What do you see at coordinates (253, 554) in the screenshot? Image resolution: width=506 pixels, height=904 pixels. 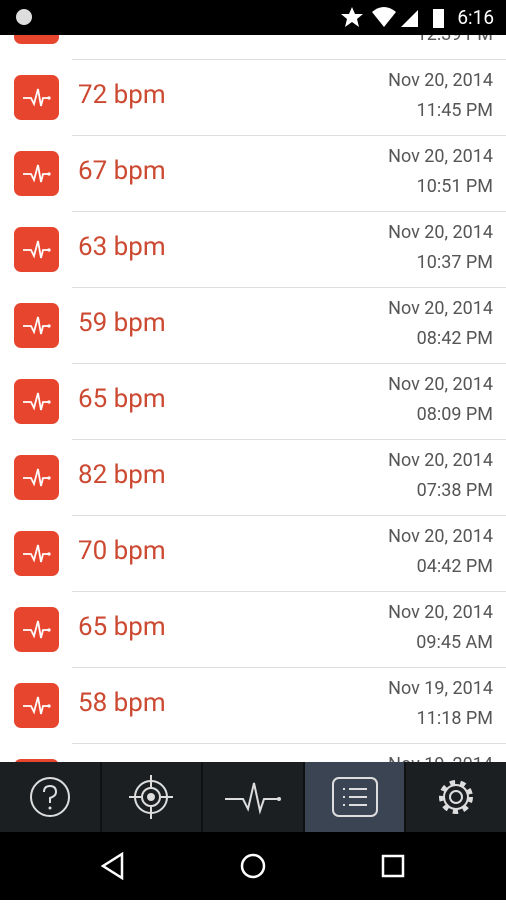 I see `reading-row: 70 bpm Nov 20, 2014 04:42 PM` at bounding box center [253, 554].